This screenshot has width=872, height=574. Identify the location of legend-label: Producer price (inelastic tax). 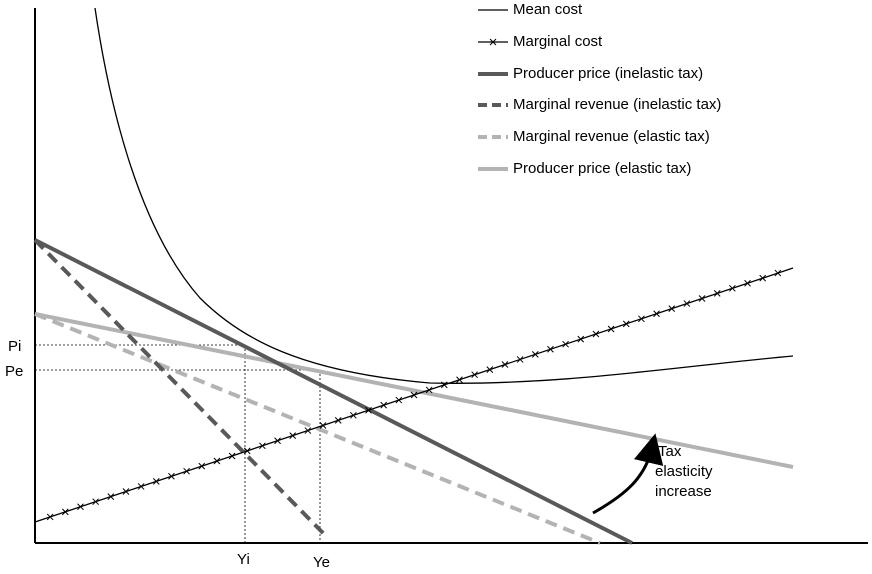
(608, 73).